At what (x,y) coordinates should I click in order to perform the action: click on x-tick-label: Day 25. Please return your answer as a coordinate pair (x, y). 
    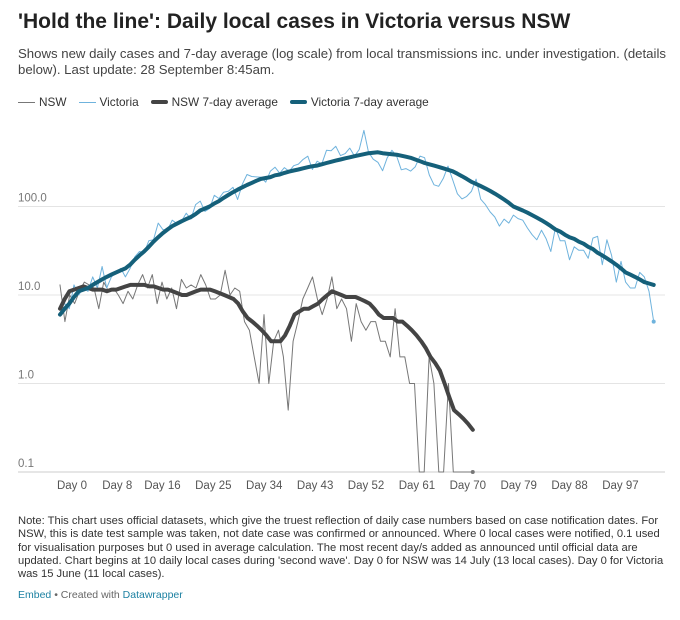
    Looking at the image, I should click on (213, 486).